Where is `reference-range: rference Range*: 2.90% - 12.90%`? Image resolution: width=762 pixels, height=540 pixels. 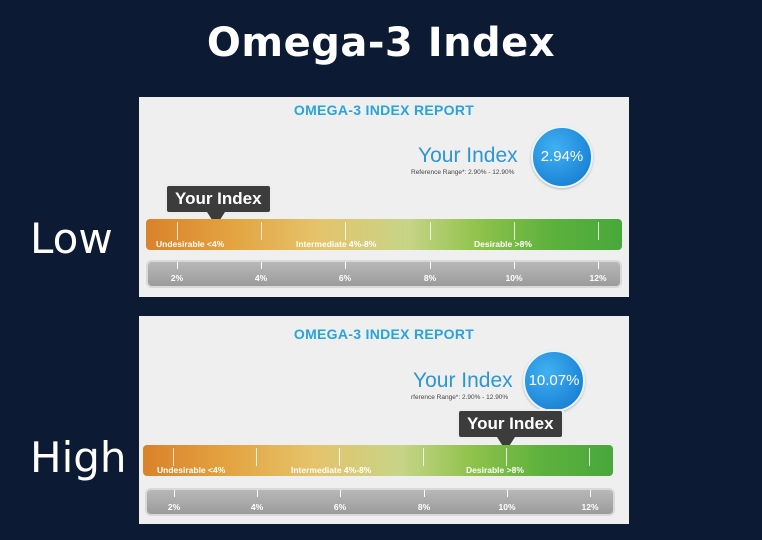
reference-range: rference Range*: 2.90% - 12.90% is located at coordinates (460, 397).